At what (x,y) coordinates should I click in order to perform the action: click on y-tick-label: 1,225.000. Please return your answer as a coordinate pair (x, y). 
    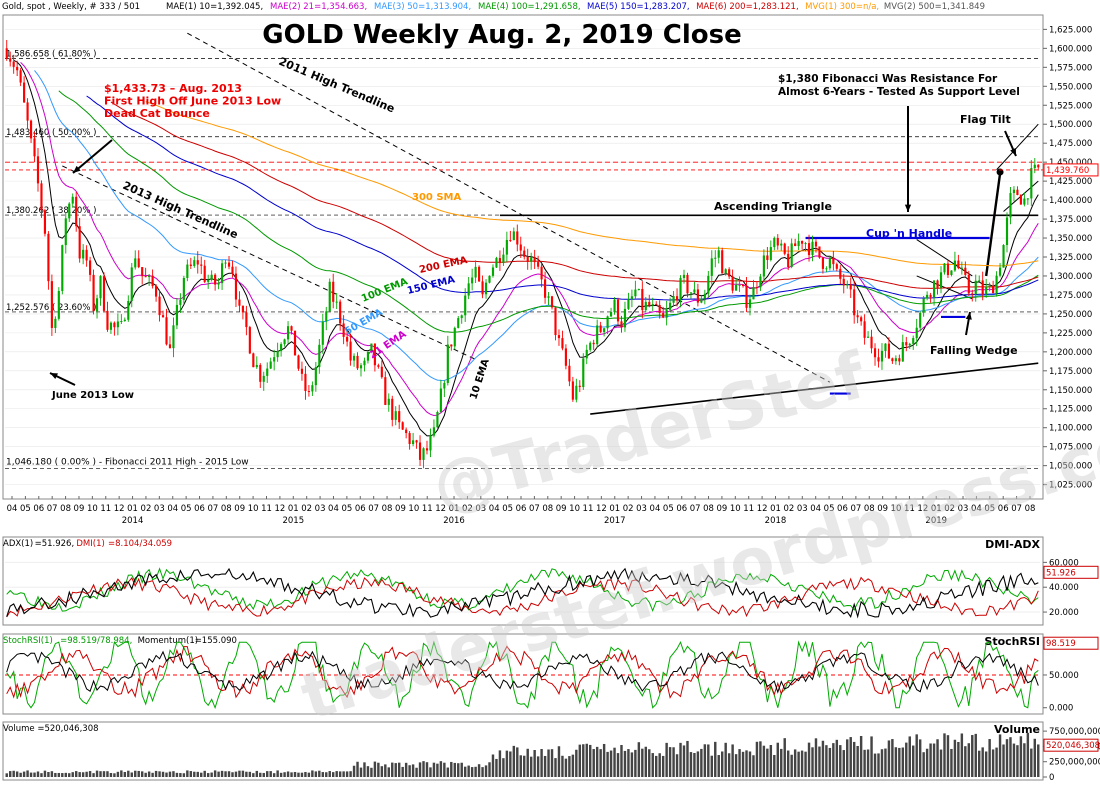
    Looking at the image, I should click on (1070, 334).